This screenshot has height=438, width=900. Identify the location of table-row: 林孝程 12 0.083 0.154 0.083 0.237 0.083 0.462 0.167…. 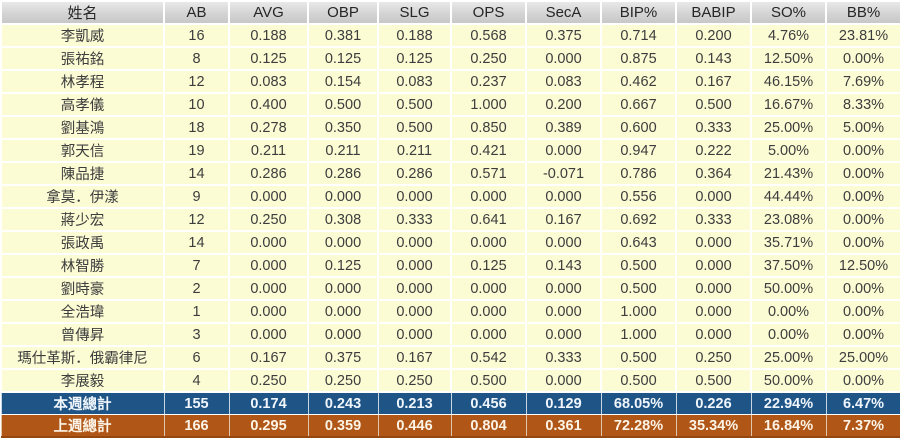
(450, 81).